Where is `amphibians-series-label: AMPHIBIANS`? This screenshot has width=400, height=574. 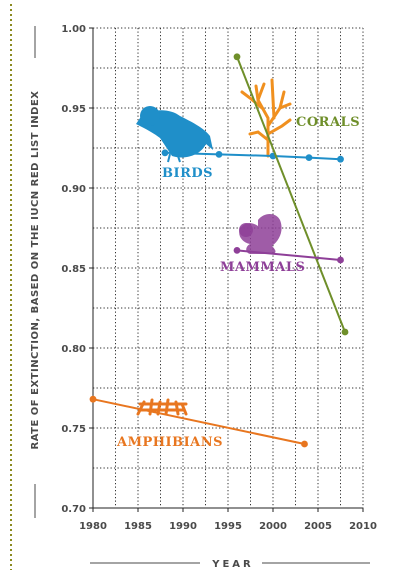 amphibians-series-label: AMPHIBIANS is located at coordinates (169, 442).